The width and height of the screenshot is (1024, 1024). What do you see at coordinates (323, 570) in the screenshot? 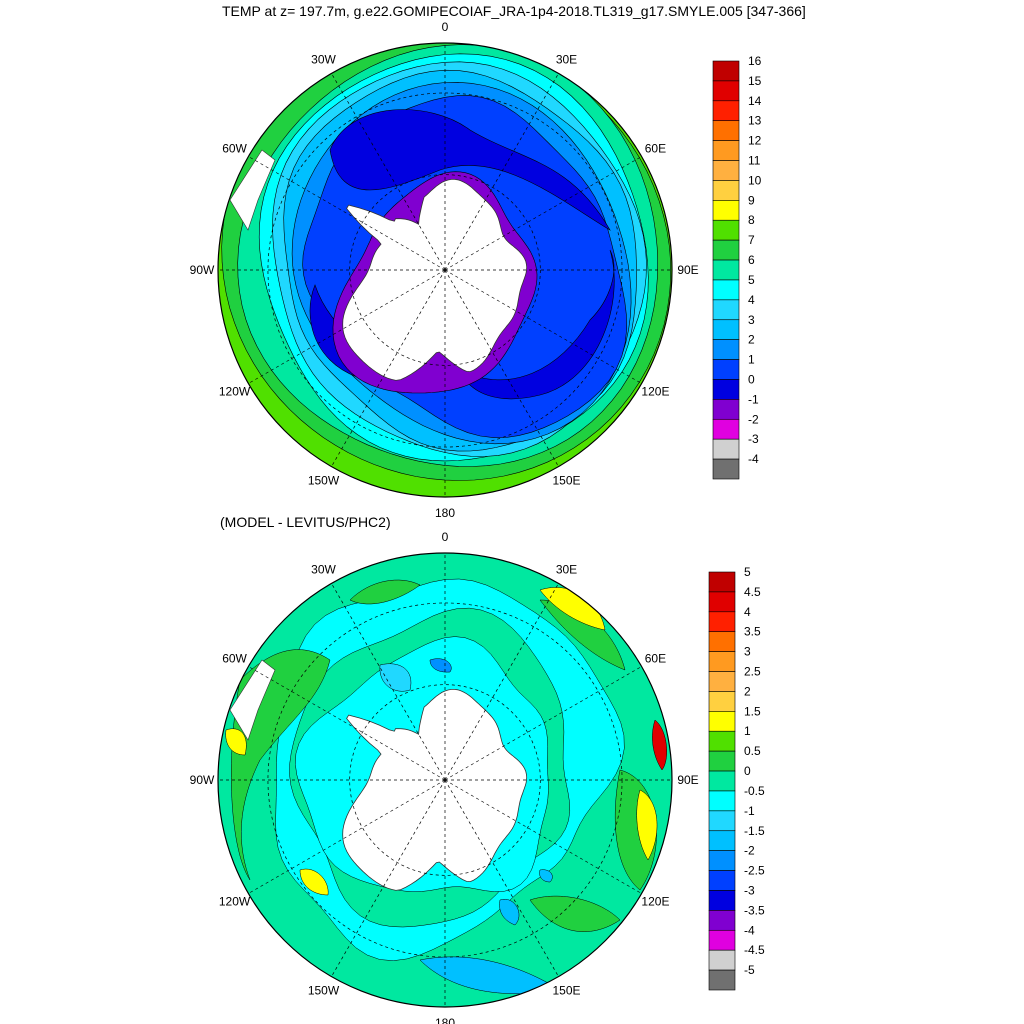
I see `longitude-label: 30W` at bounding box center [323, 570].